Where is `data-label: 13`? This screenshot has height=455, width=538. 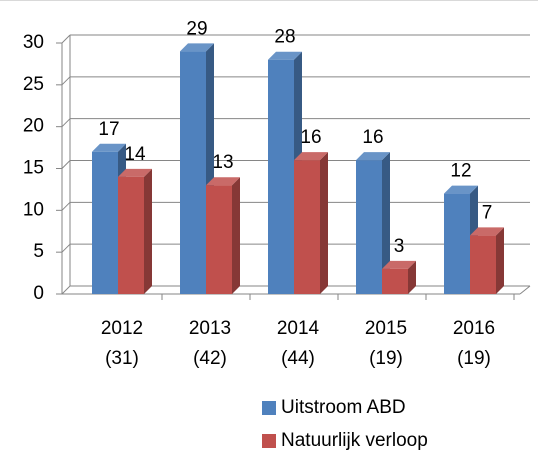
data-label: 13 is located at coordinates (222, 162).